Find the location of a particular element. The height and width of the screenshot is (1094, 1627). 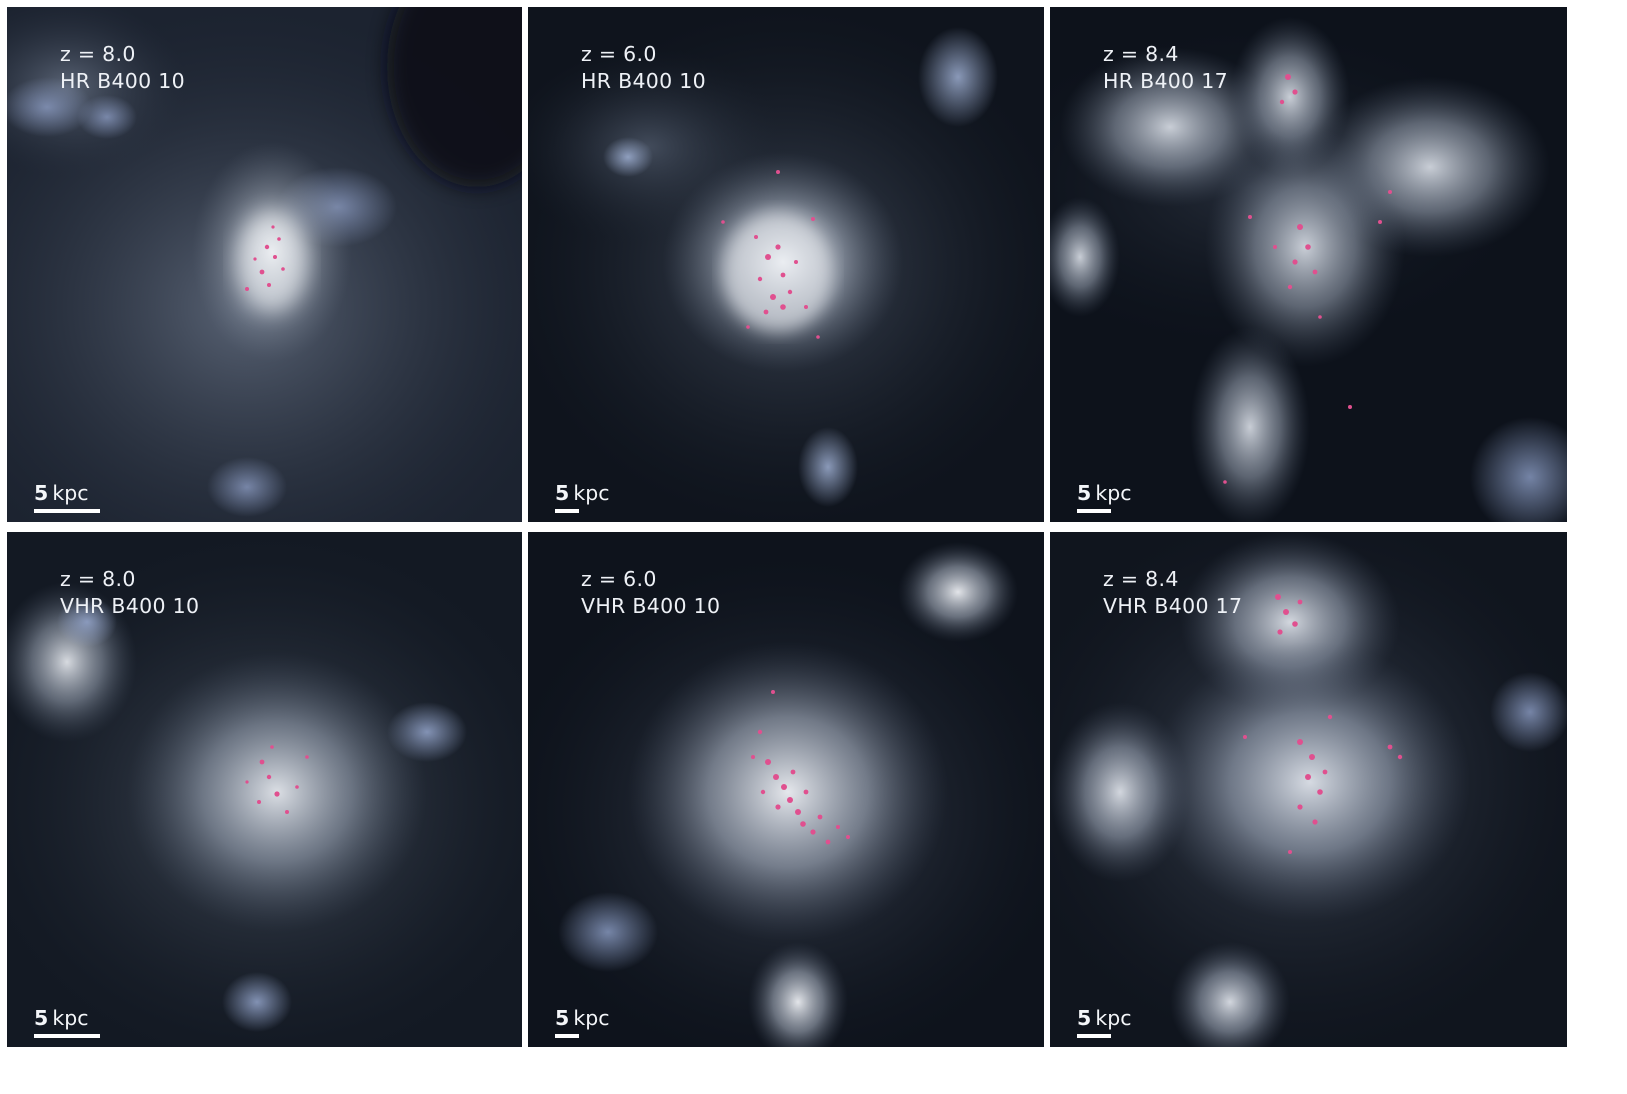

panel-label: z = 8.0 HR B400 10 is located at coordinates (122, 68).